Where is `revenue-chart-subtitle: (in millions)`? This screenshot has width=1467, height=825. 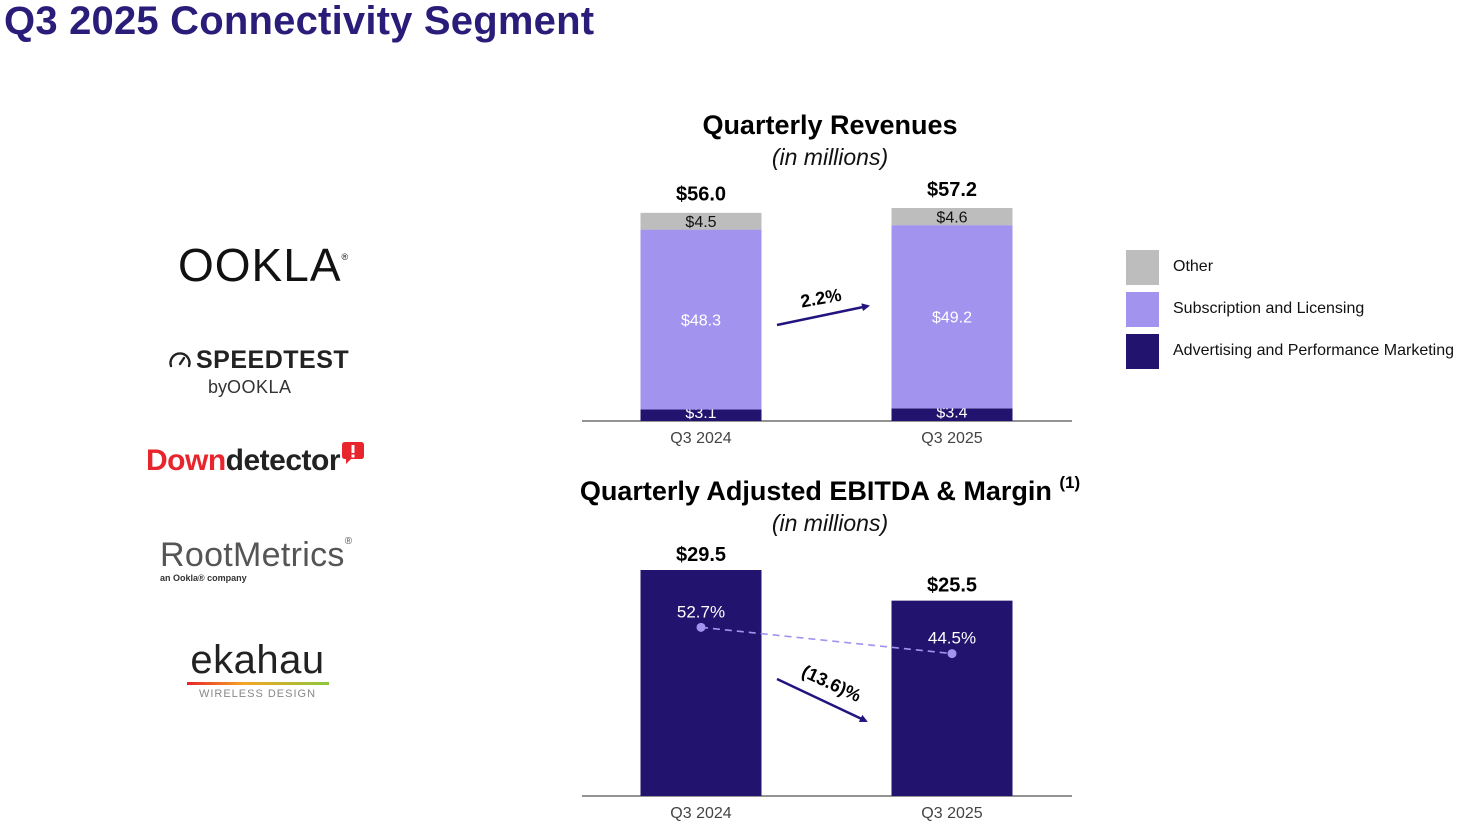
revenue-chart-subtitle: (in millions) is located at coordinates (830, 157).